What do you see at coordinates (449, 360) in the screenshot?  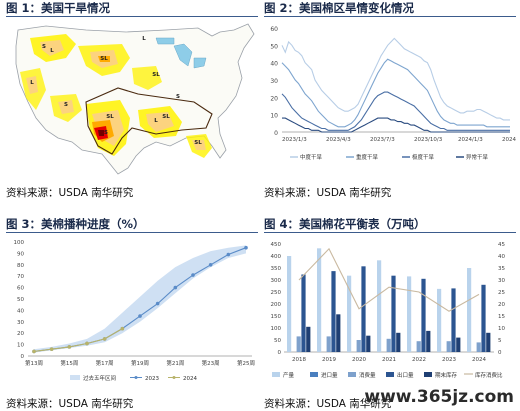 I see `x-tick-label: 2023` at bounding box center [449, 360].